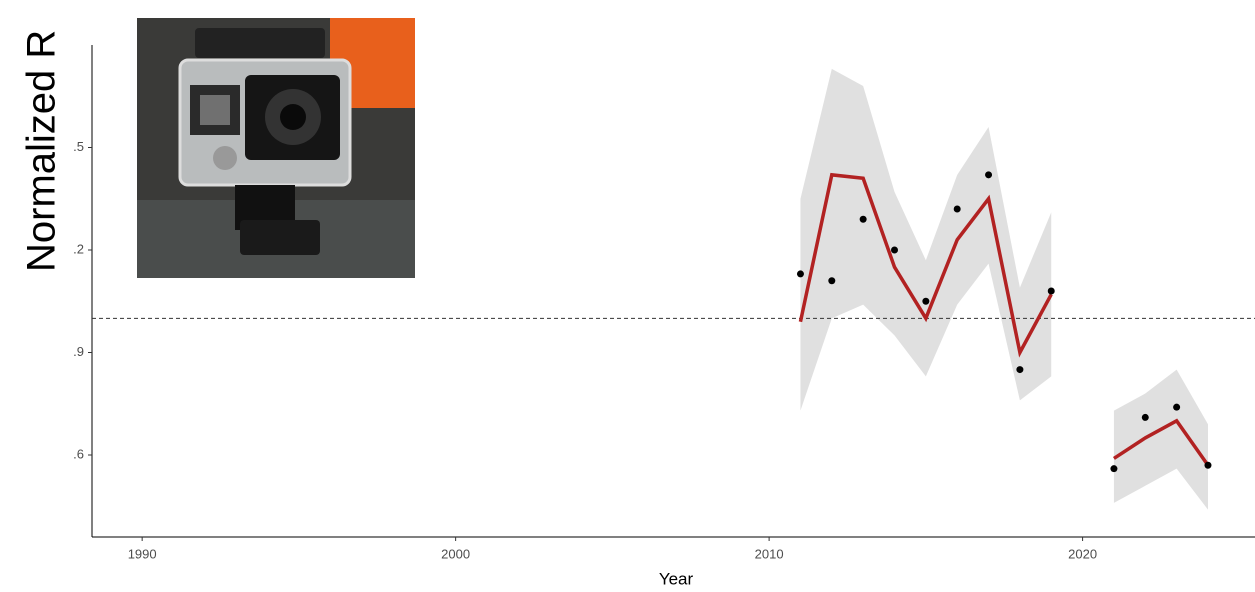  What do you see at coordinates (1082, 553) in the screenshot?
I see `x-tick-label: 2020` at bounding box center [1082, 553].